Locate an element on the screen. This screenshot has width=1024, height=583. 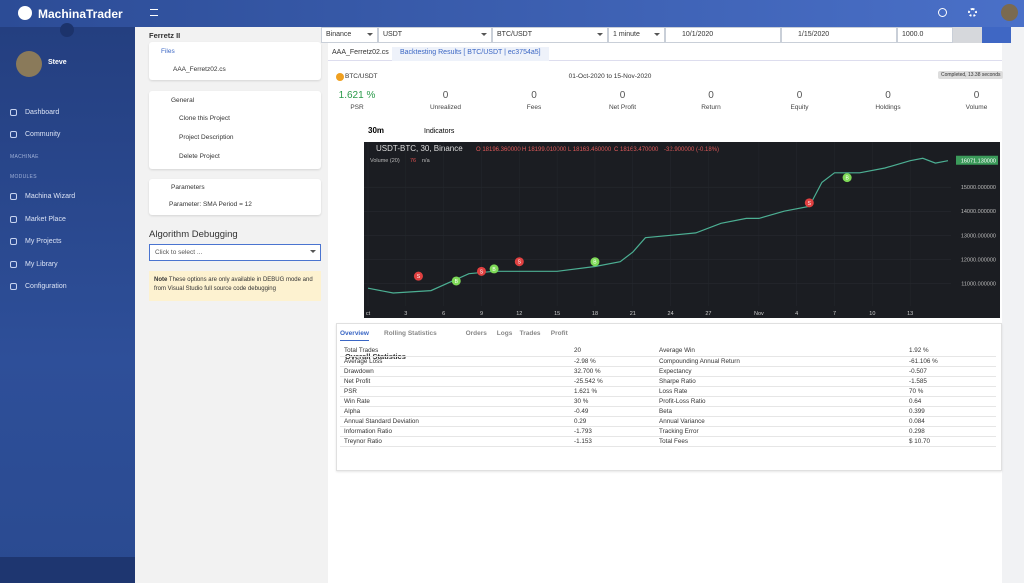
nav-label: Dashboard is located at coordinates (42, 112).